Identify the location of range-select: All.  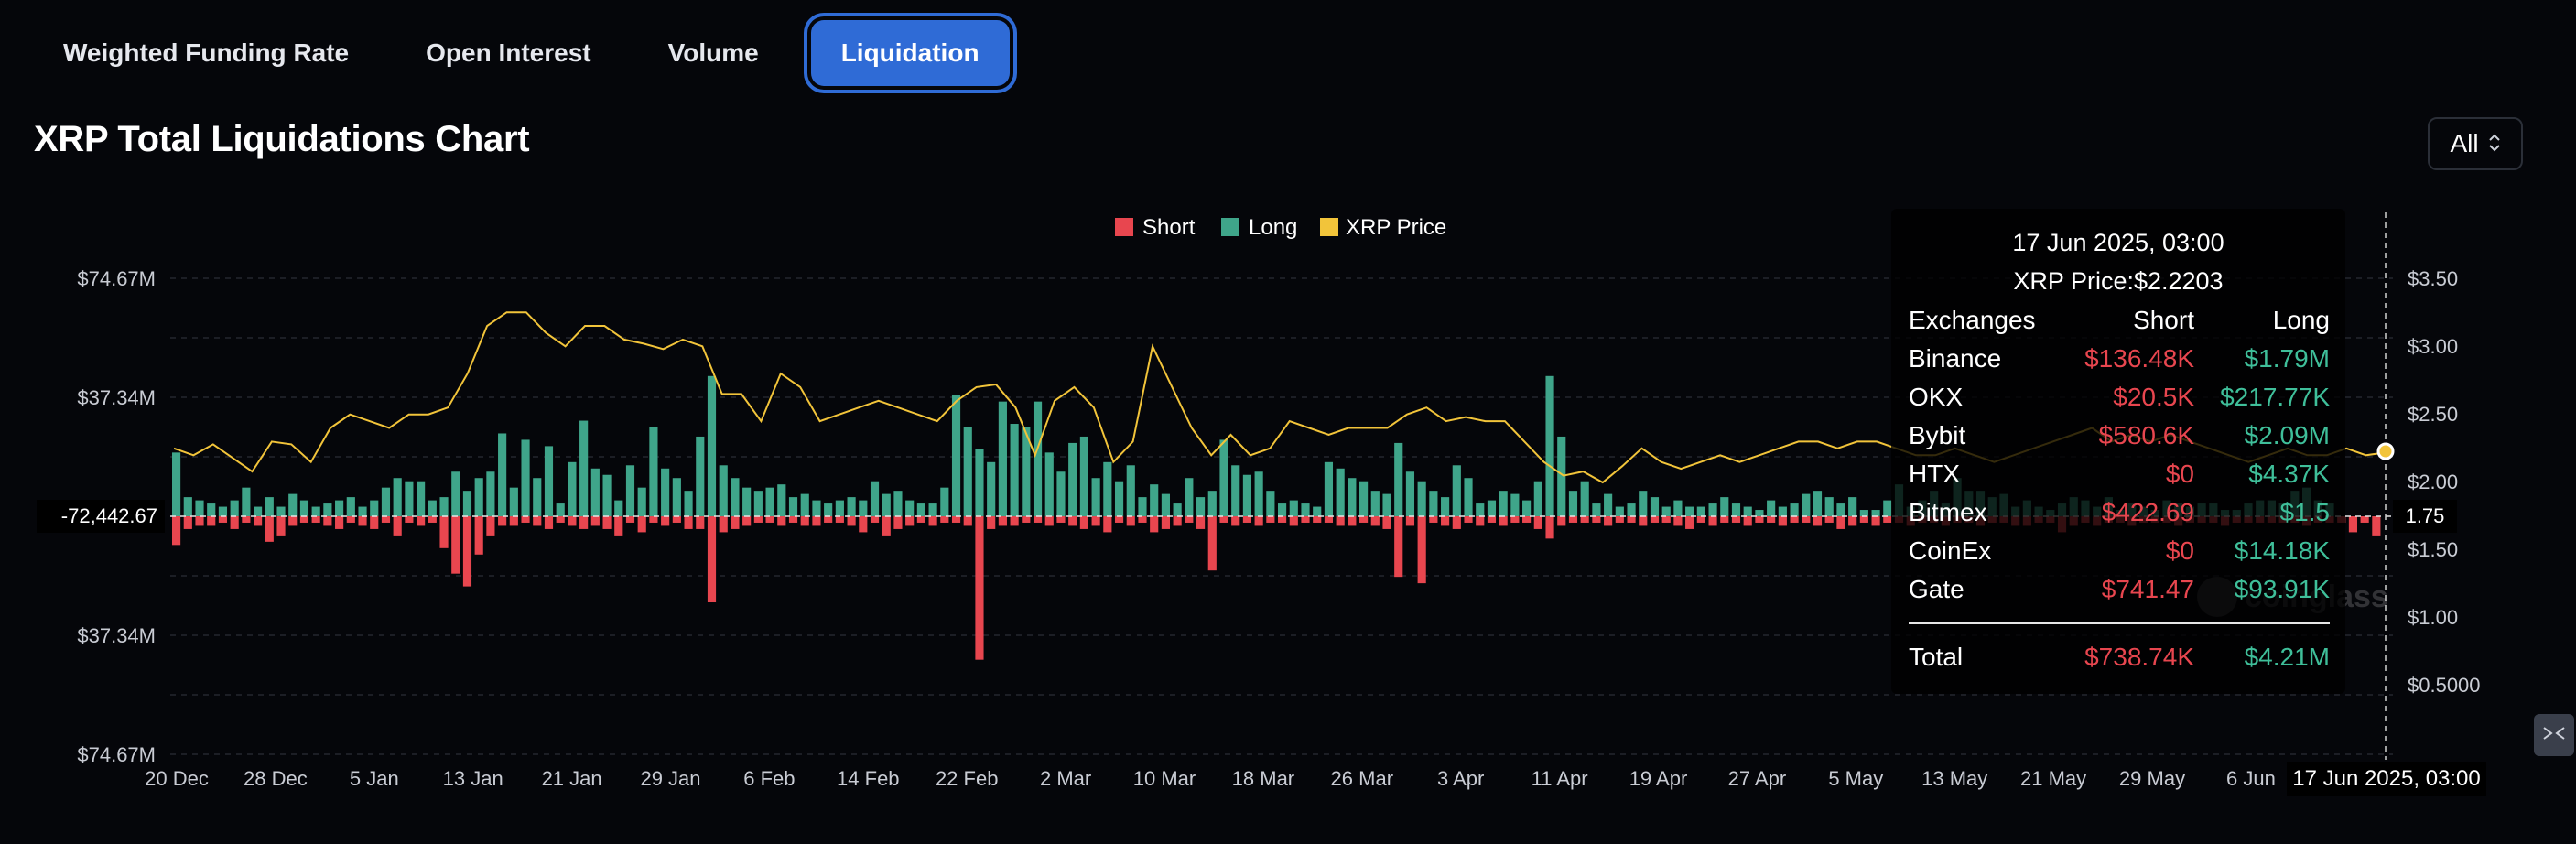
(2475, 143).